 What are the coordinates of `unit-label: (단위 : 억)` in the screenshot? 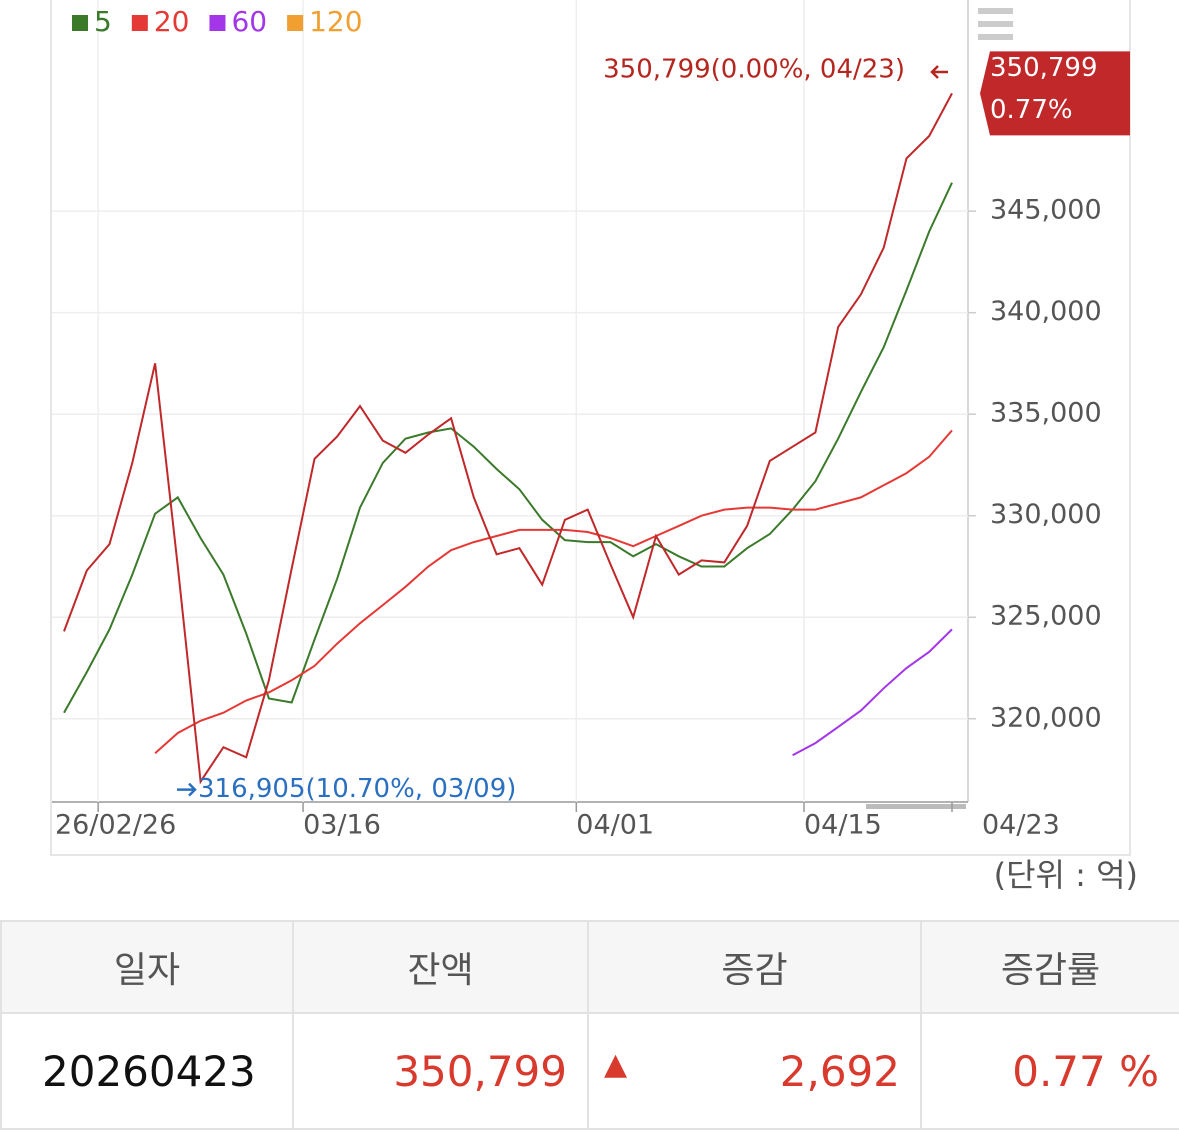 It's located at (1066, 875).